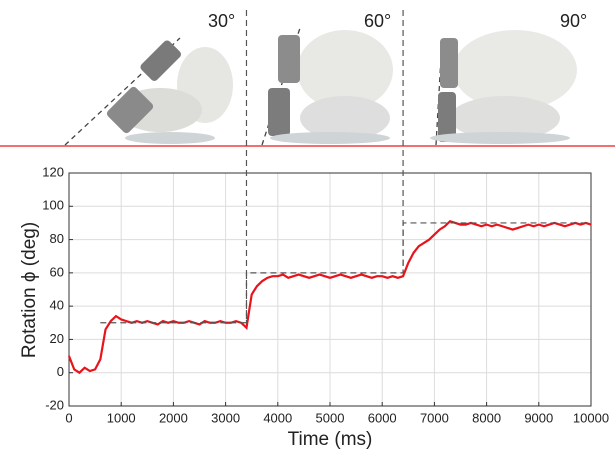 Image resolution: width=615 pixels, height=456 pixels. Describe the element at coordinates (57, 238) in the screenshot. I see `y-tick-label: 80` at that location.